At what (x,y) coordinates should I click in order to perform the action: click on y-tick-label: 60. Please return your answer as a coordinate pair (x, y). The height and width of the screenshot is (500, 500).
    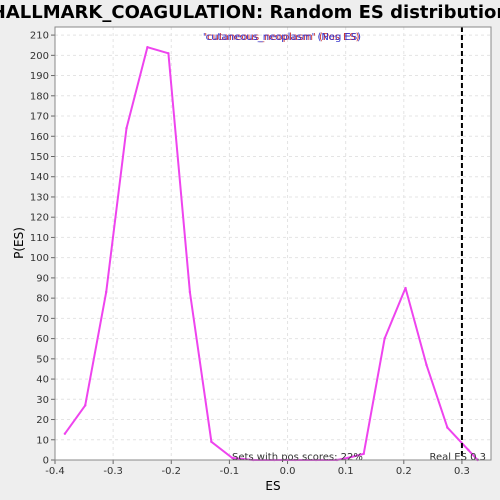
    Looking at the image, I should click on (42, 339).